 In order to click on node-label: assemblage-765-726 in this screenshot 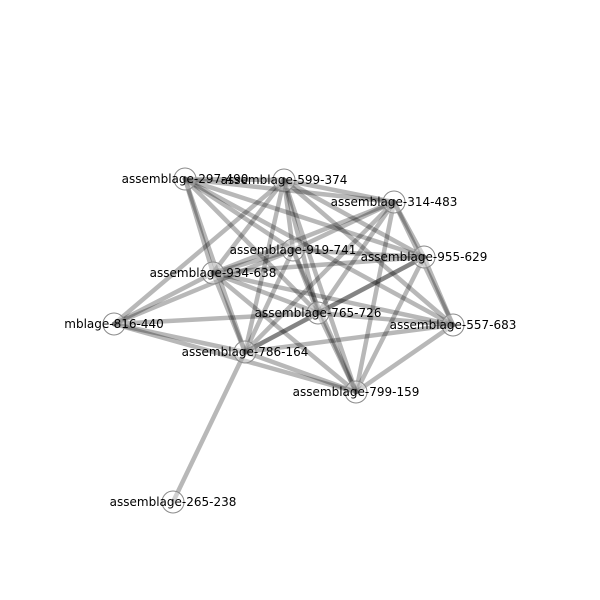, I will do `click(318, 313)`.